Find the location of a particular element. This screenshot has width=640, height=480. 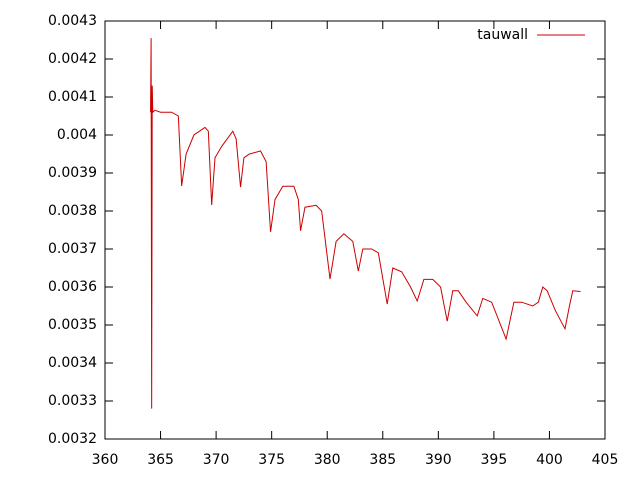

y-tick-label: 0.0038 is located at coordinates (72, 211).